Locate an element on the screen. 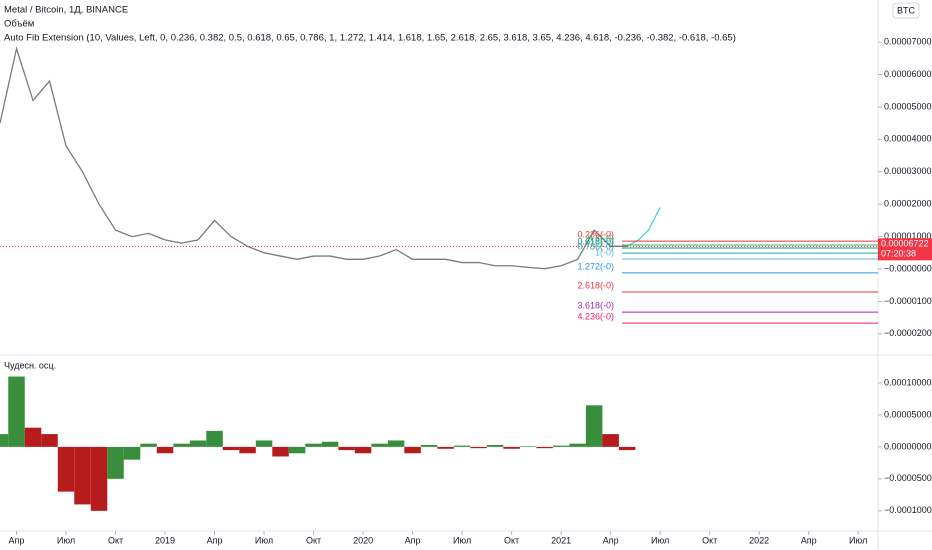 The image size is (932, 550). y-tick-label: −0.00005000 is located at coordinates (908, 478).